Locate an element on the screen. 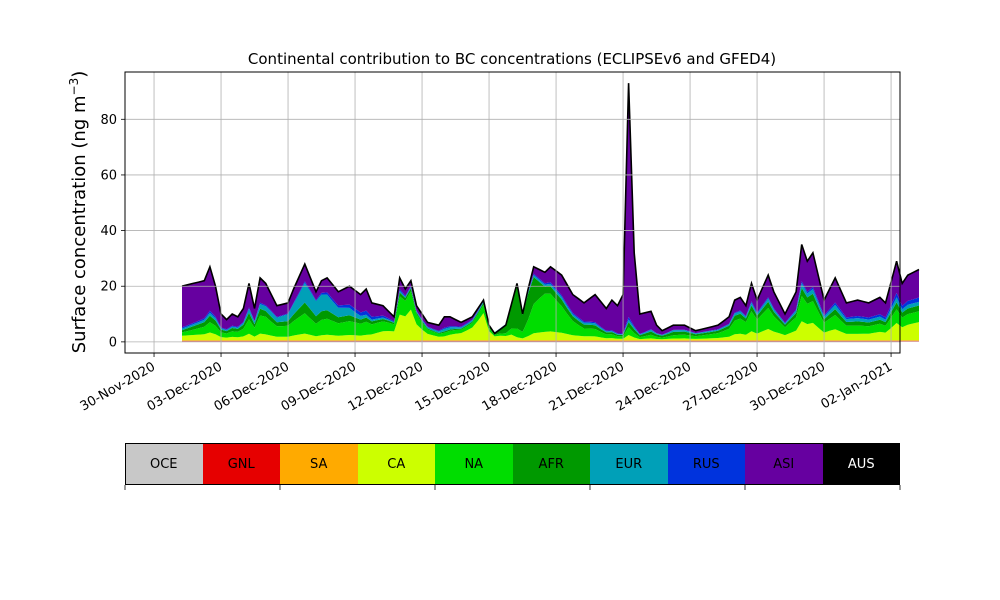 This screenshot has height=600, width=1000. legend-item-gnl: GNL is located at coordinates (241, 464).